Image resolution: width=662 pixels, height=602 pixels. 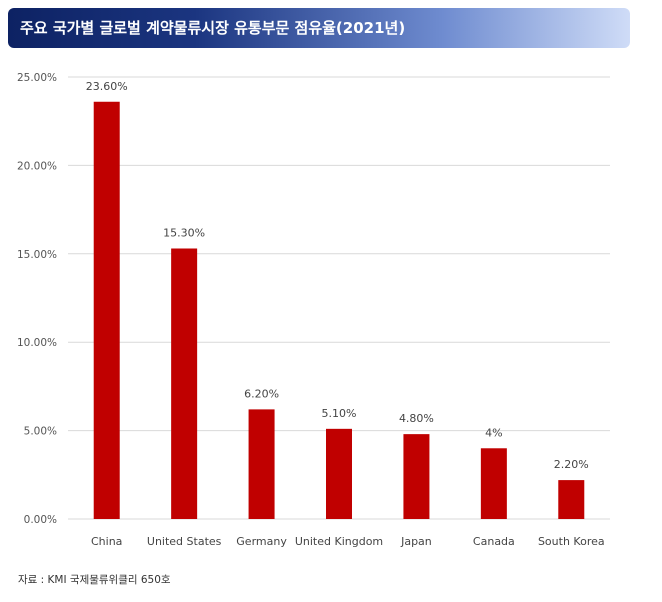 I want to click on data-label: 5.10%, so click(x=339, y=413).